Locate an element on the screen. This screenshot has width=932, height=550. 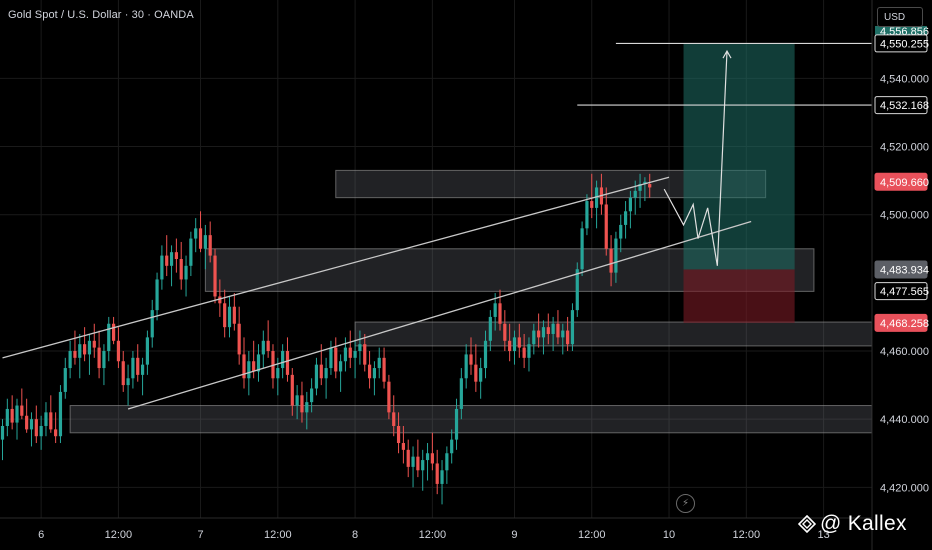
time-tick-label: 13 is located at coordinates (823, 535).